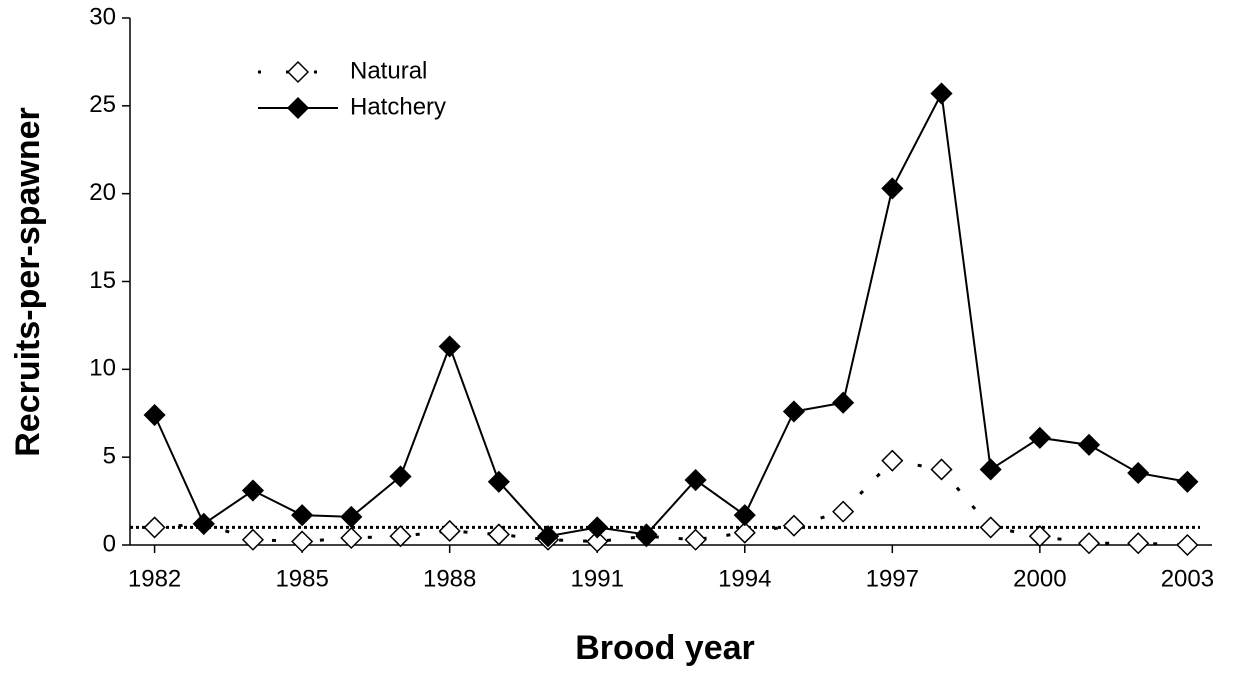 The image size is (1235, 677). What do you see at coordinates (109, 456) in the screenshot?
I see `y-tick-label: 5` at bounding box center [109, 456].